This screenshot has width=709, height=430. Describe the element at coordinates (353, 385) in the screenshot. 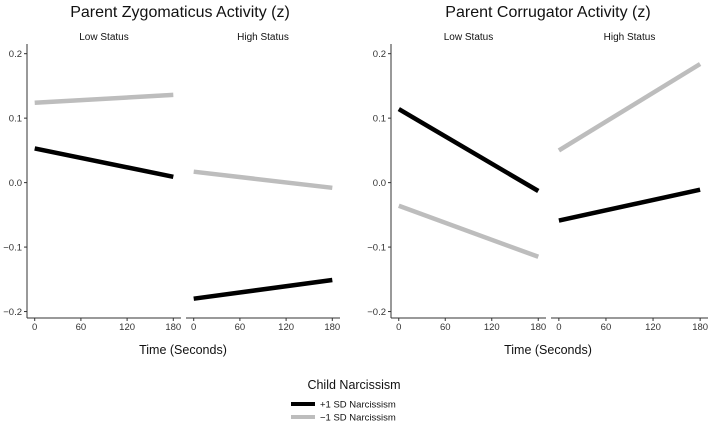

I see `legend-title: Child Narcissism` at that location.